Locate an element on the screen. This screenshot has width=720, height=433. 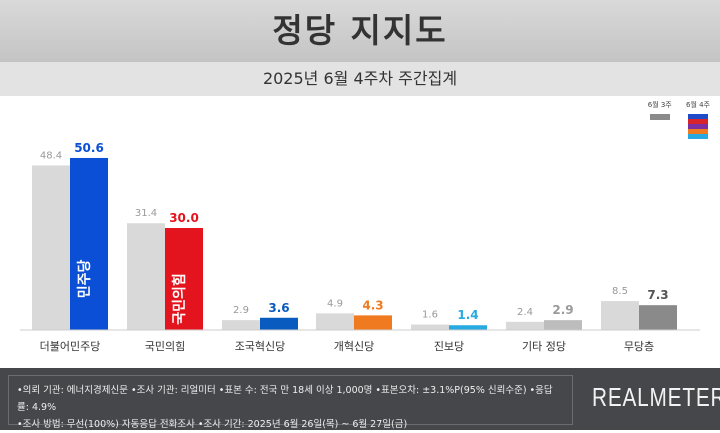
page-title: 정당 지지도 is located at coordinates (360, 30).